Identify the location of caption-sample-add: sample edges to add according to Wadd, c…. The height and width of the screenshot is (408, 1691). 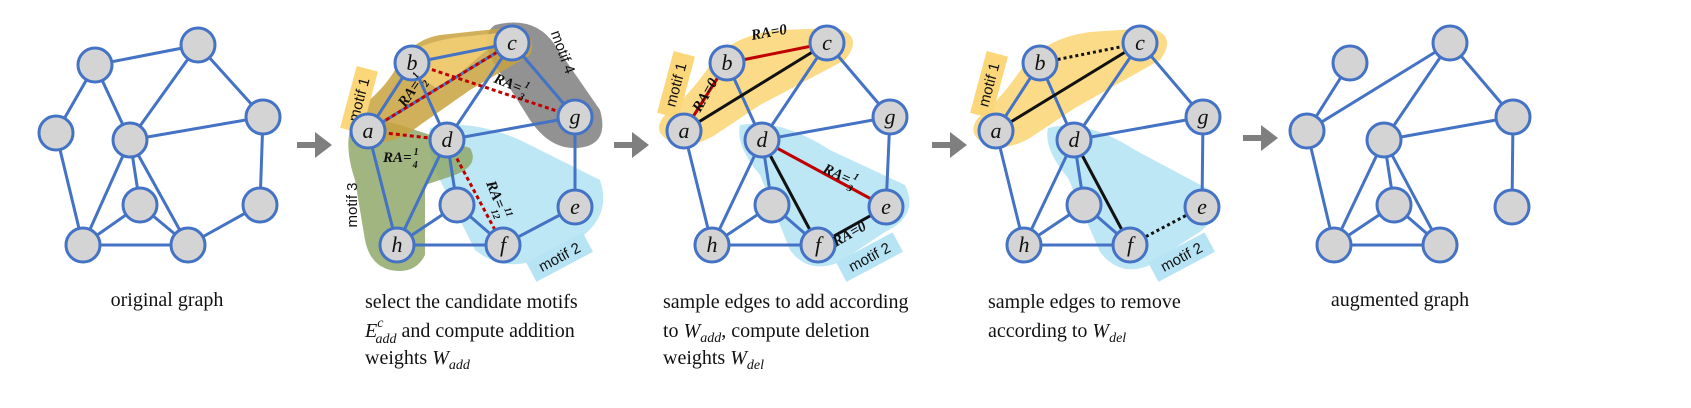
(785, 332).